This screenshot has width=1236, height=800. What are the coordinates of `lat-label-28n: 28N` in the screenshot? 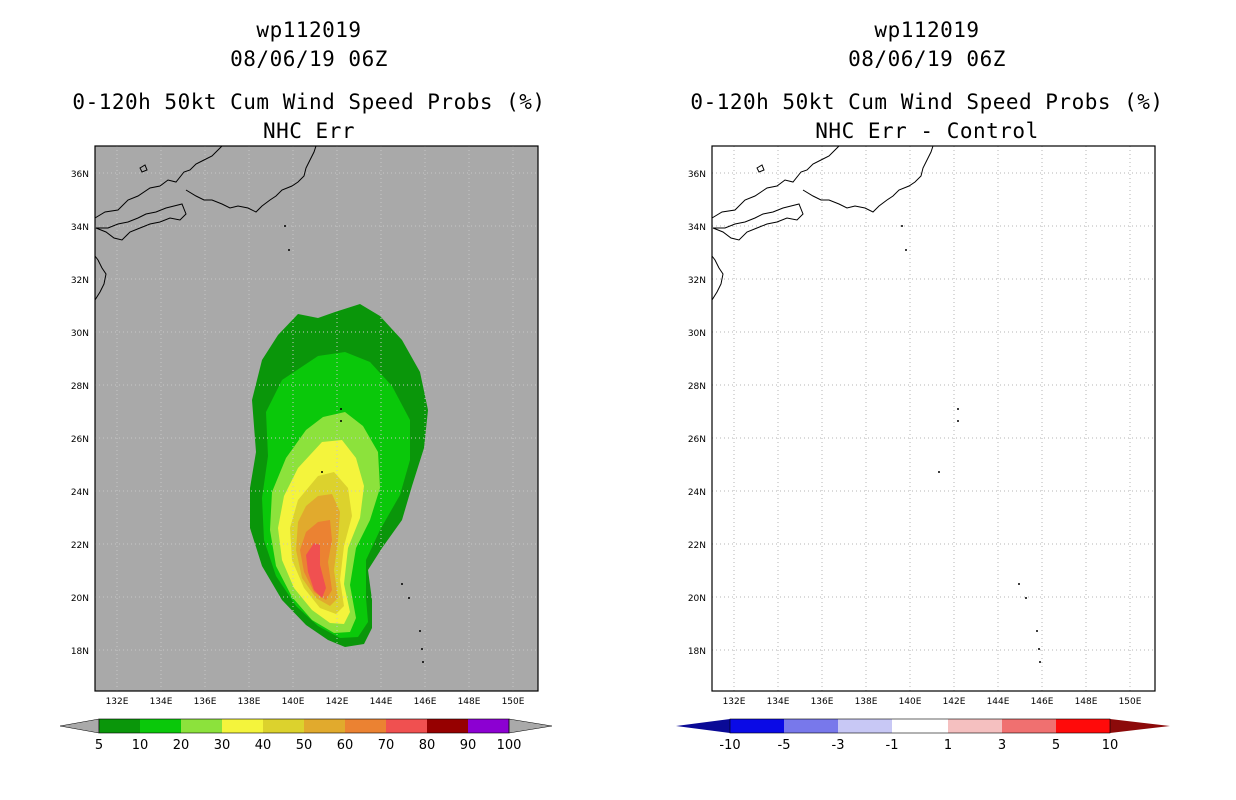 It's located at (697, 387).